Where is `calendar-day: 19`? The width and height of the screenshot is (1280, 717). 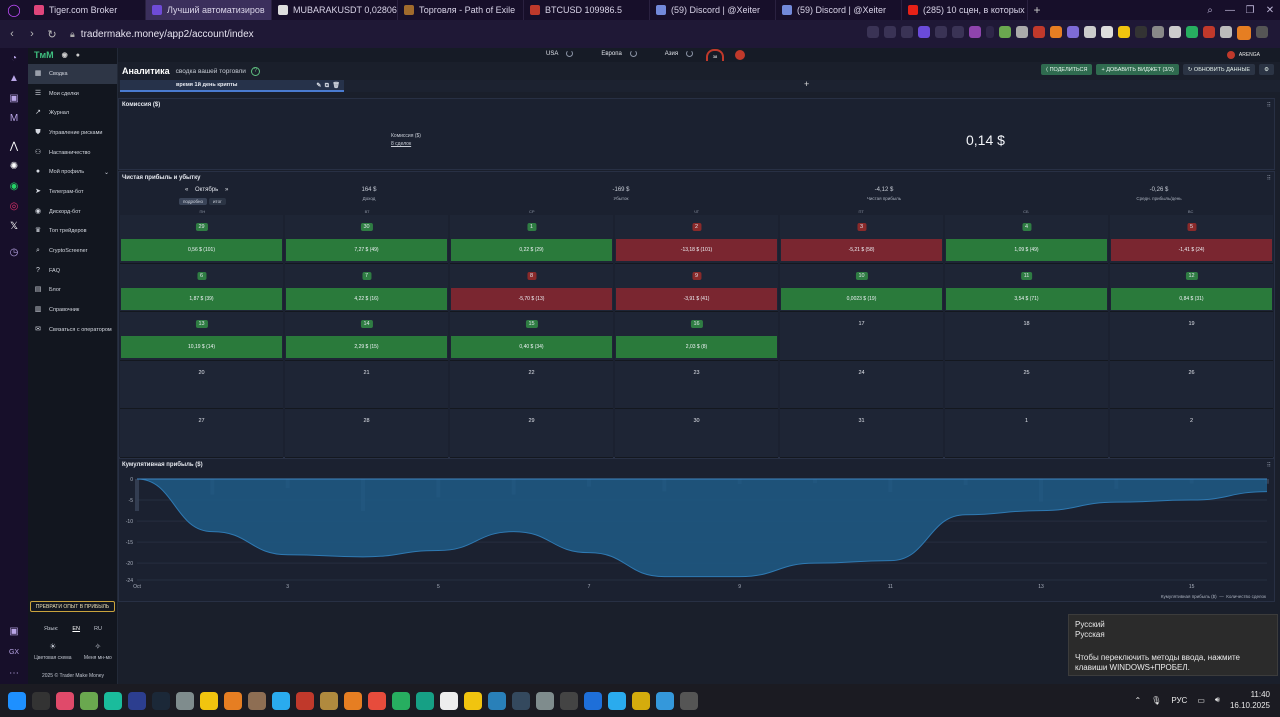
calendar-day: 19 is located at coordinates (1191, 336).